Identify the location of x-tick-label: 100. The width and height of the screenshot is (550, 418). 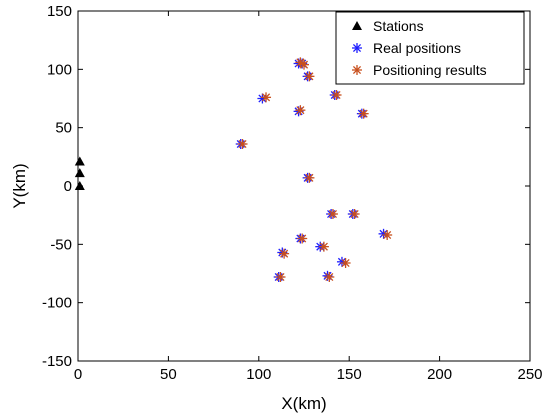
(258, 374).